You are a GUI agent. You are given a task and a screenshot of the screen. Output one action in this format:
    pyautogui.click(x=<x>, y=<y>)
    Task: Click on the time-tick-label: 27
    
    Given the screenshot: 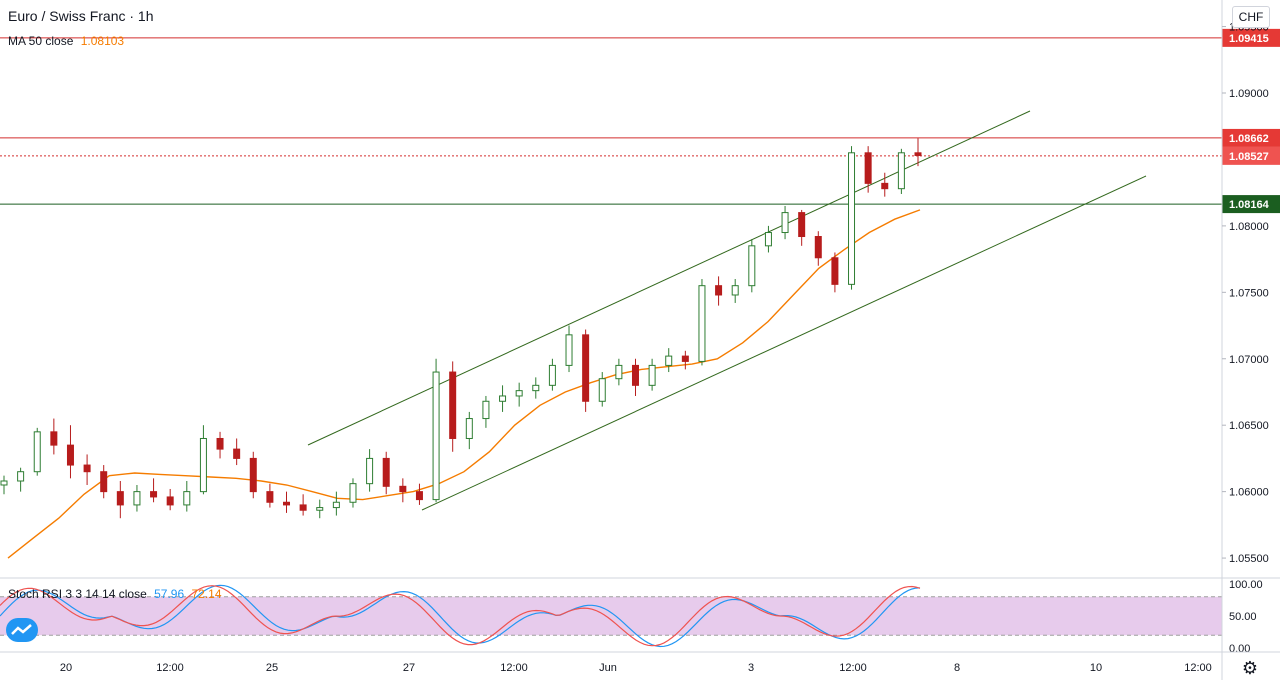 What is the action you would take?
    pyautogui.click(x=409, y=668)
    